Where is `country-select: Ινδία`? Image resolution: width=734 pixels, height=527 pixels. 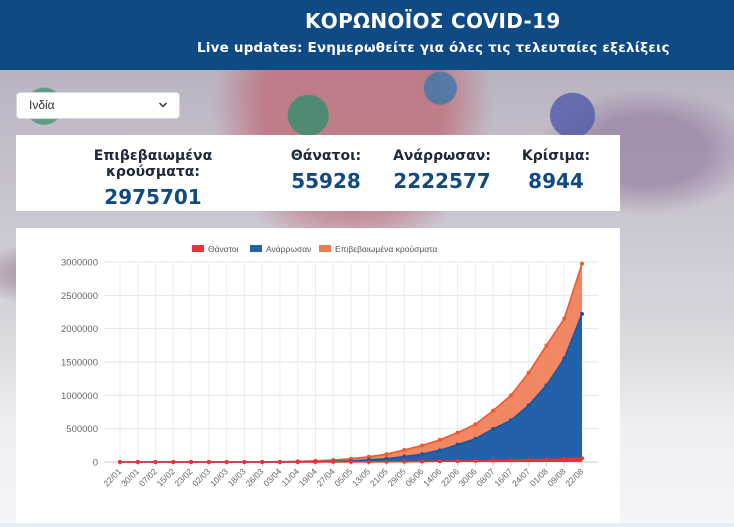
country-select: Ινδία is located at coordinates (98, 105).